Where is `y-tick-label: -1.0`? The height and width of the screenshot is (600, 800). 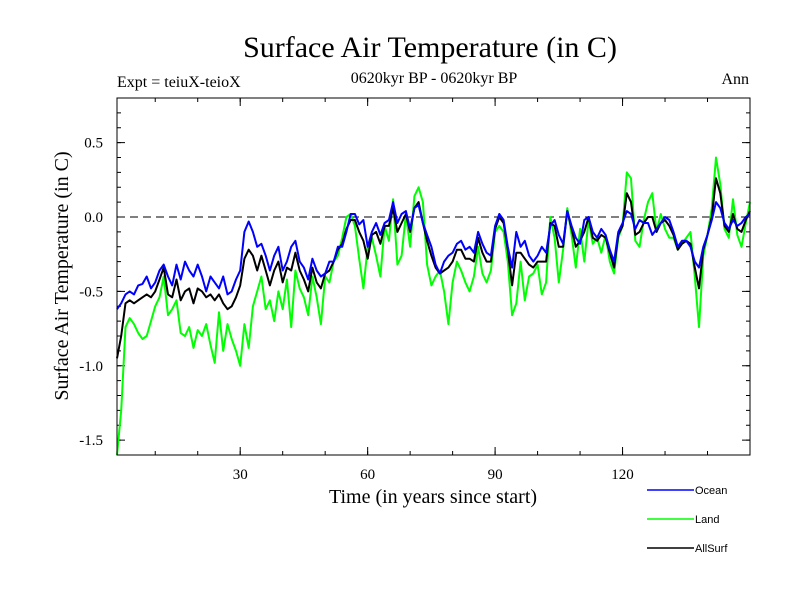
y-tick-label: -1.0 is located at coordinates (91, 367).